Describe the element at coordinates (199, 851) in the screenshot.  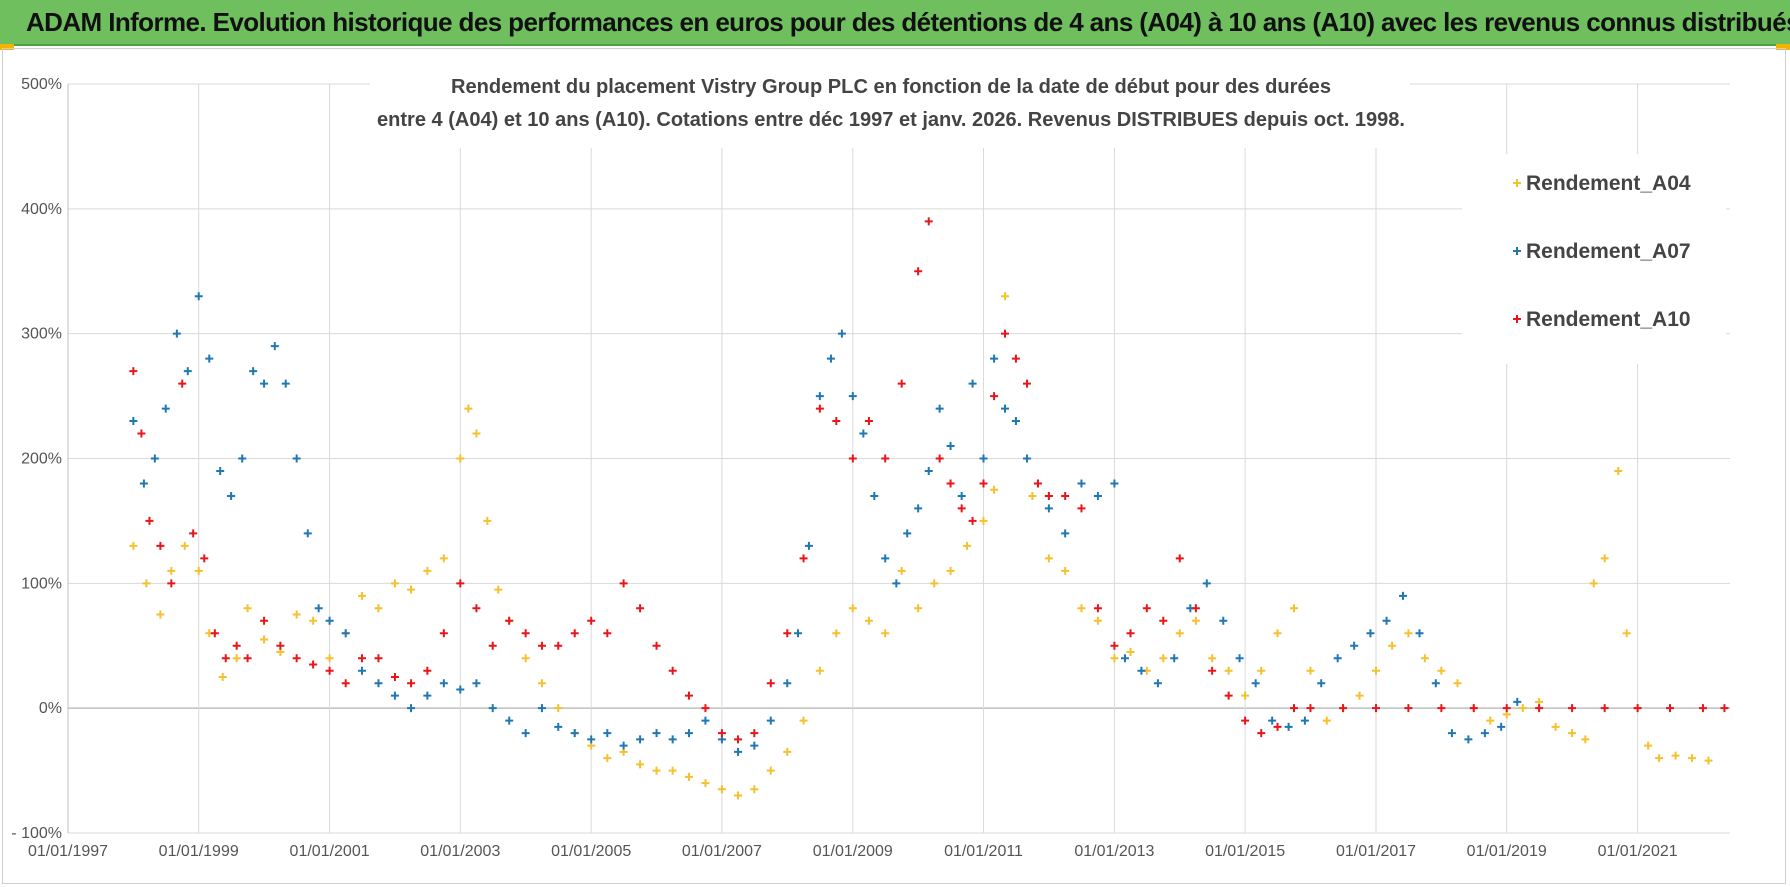
I see `x-tick-label: 01/01/1999` at that location.